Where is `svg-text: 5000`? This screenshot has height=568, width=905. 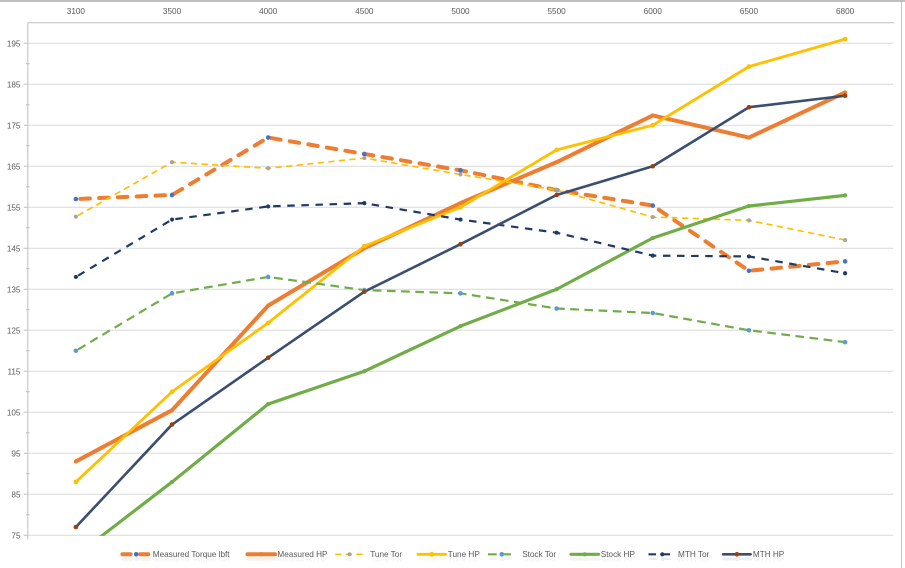 svg-text: 5000 is located at coordinates (460, 11).